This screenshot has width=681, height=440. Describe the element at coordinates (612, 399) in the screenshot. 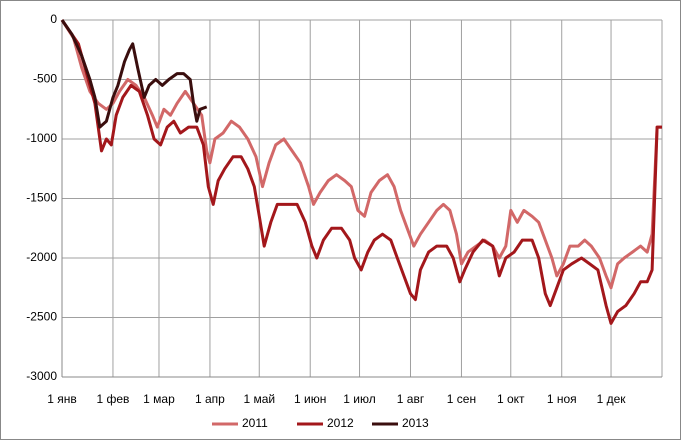

I see `x-tick-label: 1 дек` at that location.